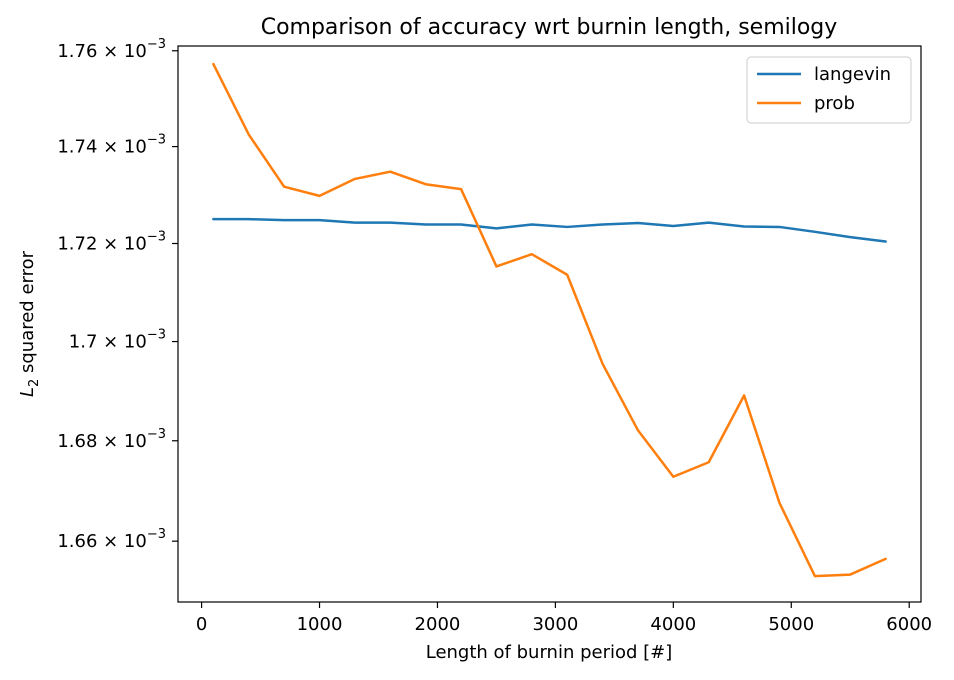 This screenshot has height=680, width=954. Describe the element at coordinates (111, 539) in the screenshot. I see `y-tick-label: 1.66 × 10⁻³` at that location.